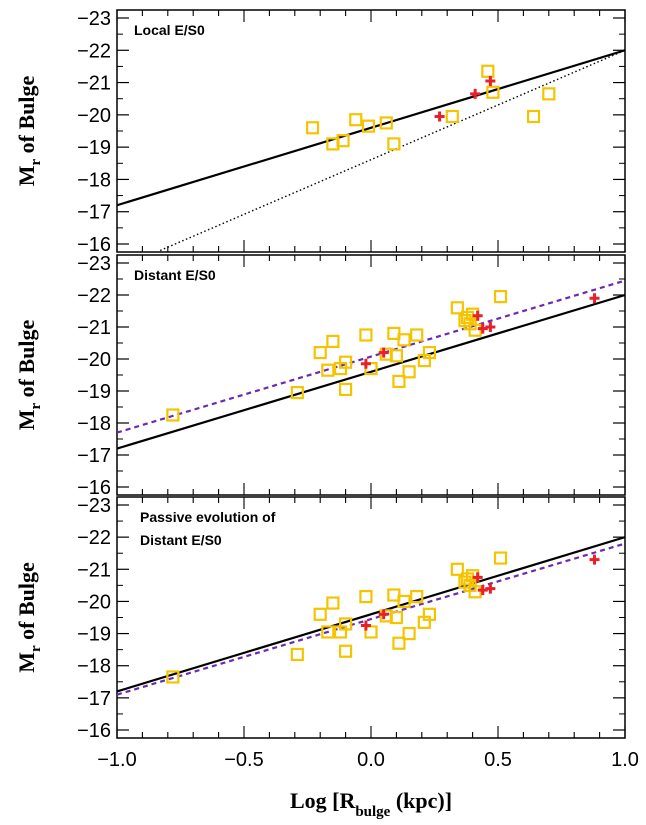 This screenshot has width=646, height=825. What do you see at coordinates (371, 804) in the screenshot?
I see `x-axis-label: Log [Rbulge (kpc)]` at bounding box center [371, 804].